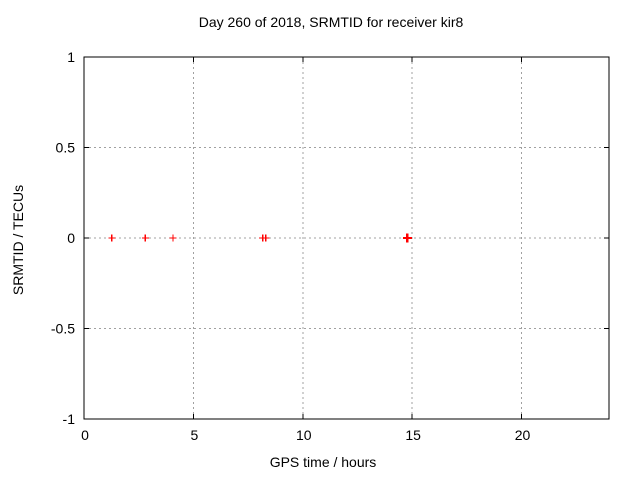  I want to click on x-tick-label: 20, so click(523, 435).